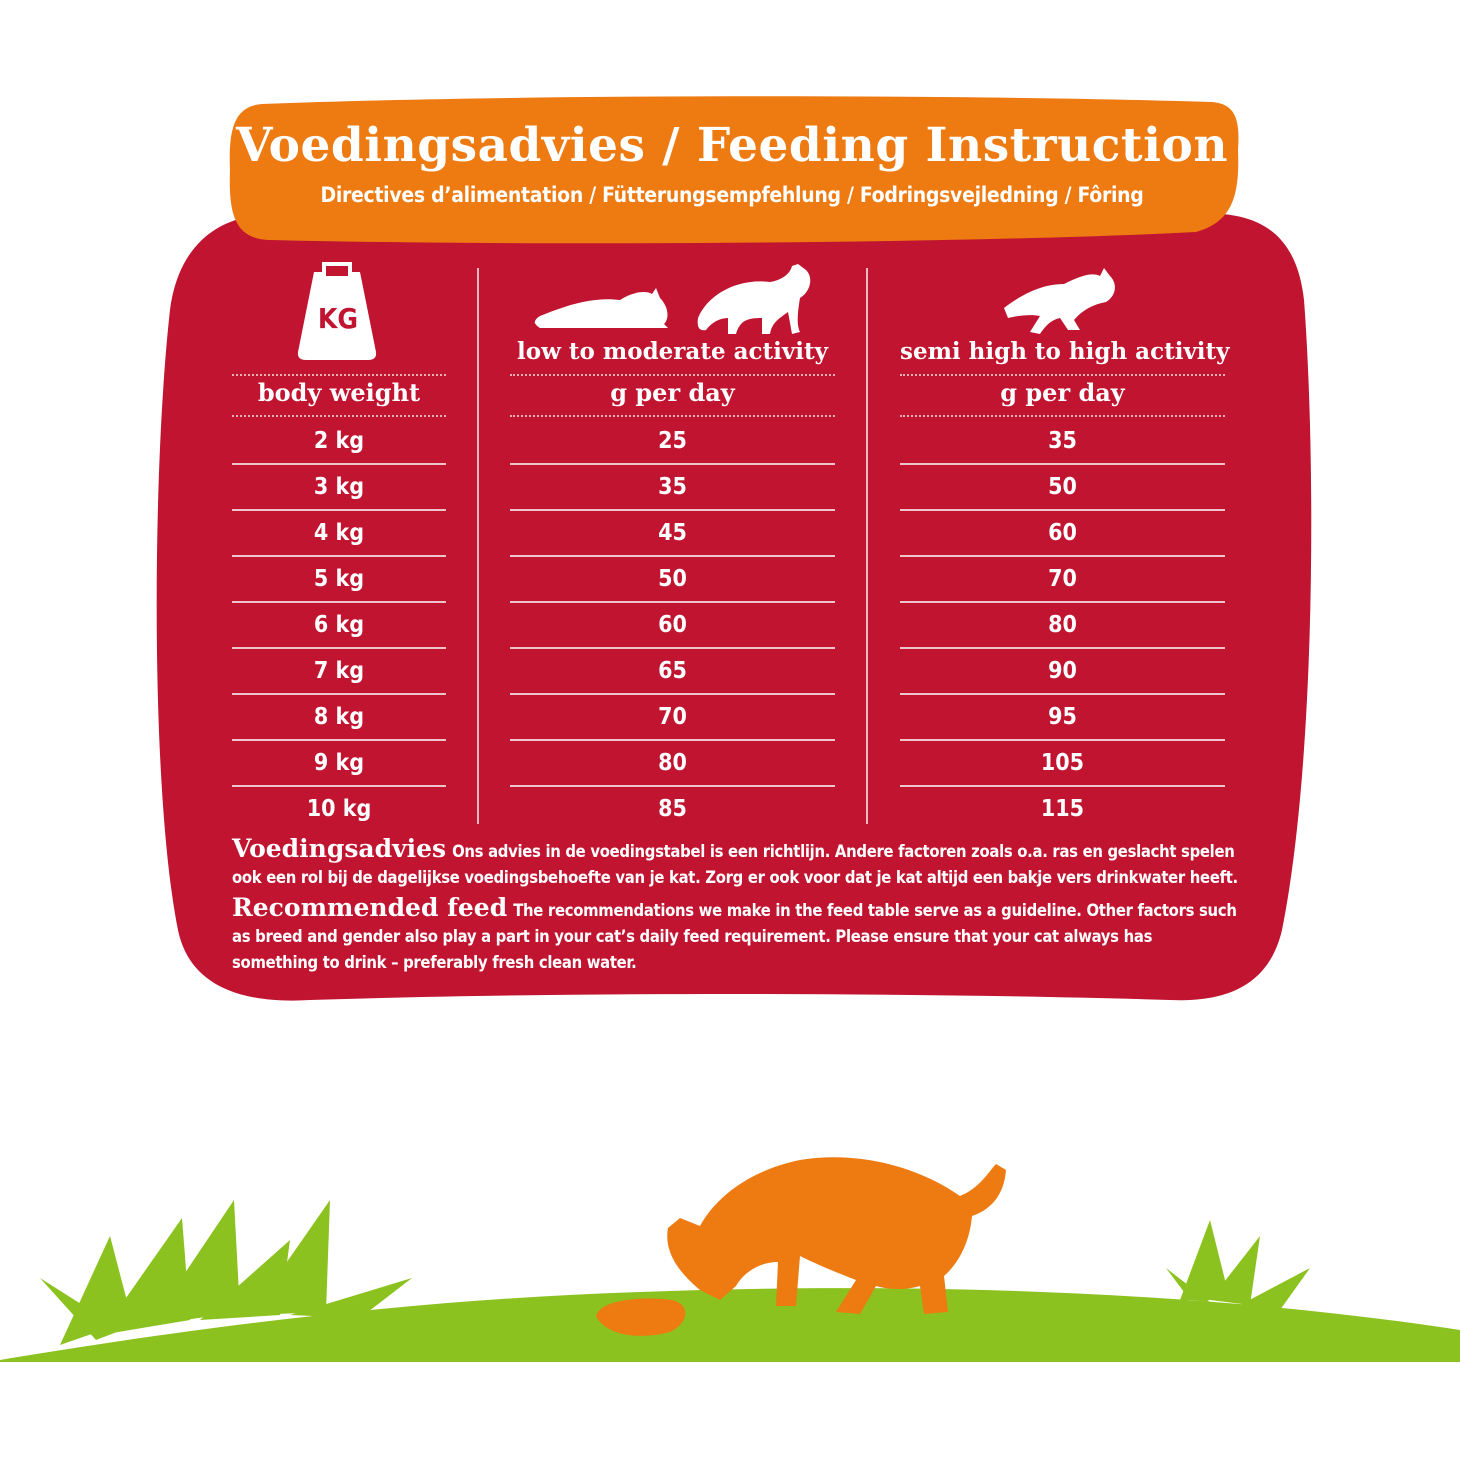 The image size is (1460, 1460). What do you see at coordinates (339, 763) in the screenshot?
I see `table-cell: 9 kg` at bounding box center [339, 763].